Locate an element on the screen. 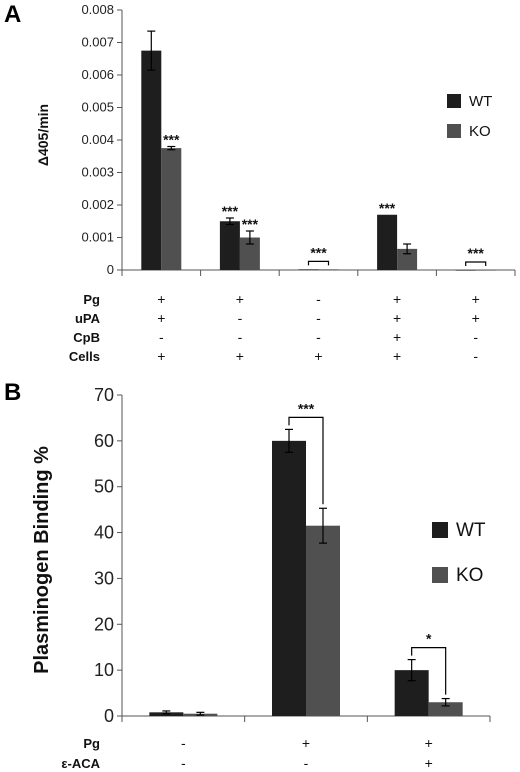 The height and width of the screenshot is (772, 520). y-tick-label: 10 is located at coordinates (104, 670).